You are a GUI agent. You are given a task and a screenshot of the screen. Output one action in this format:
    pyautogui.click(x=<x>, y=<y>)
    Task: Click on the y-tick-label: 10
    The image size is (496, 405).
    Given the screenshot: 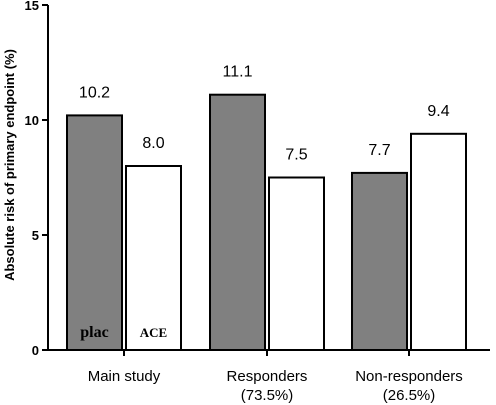 What is the action you would take?
    pyautogui.click(x=32, y=120)
    